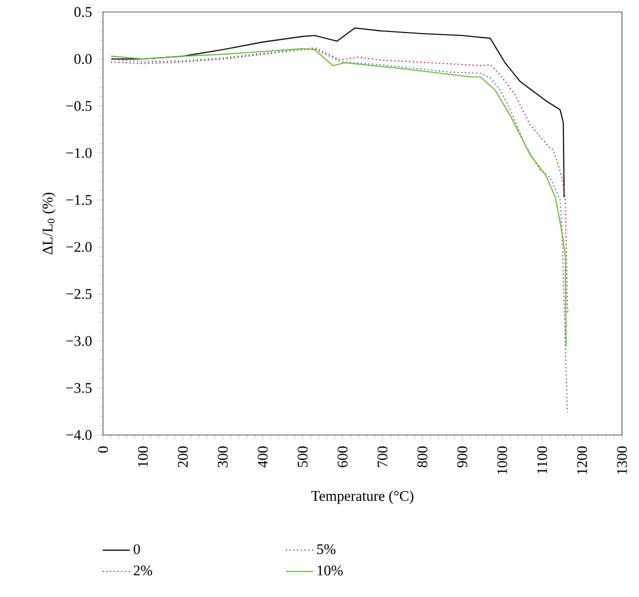 The height and width of the screenshot is (597, 639). What do you see at coordinates (79, 200) in the screenshot?
I see `y-tick-label: −1.5` at bounding box center [79, 200].